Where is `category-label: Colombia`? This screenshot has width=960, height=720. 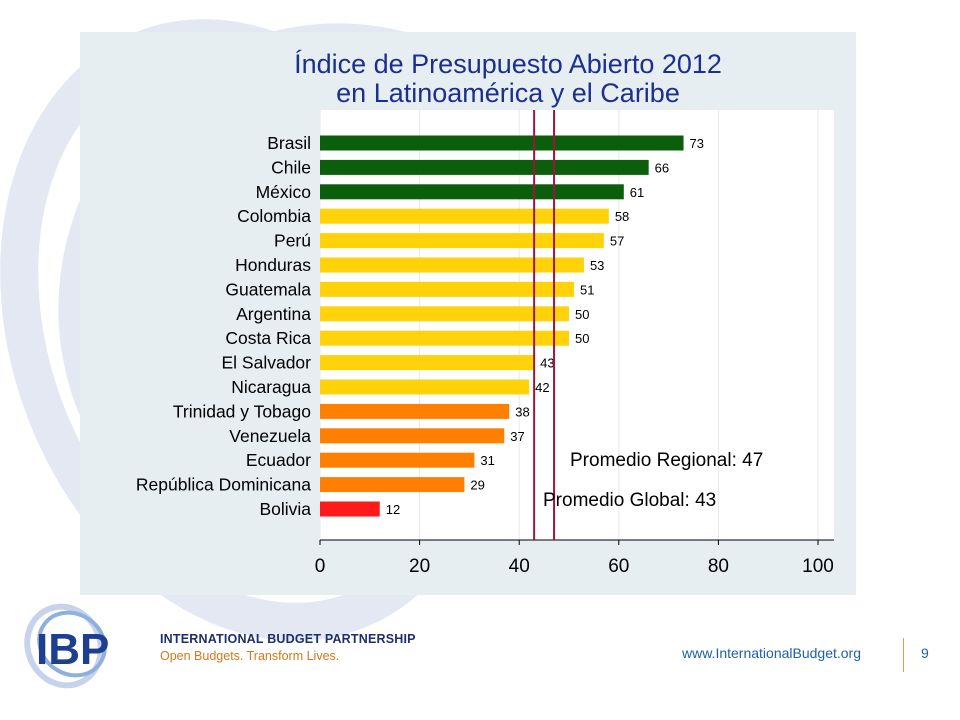
category-label: Colombia is located at coordinates (274, 216).